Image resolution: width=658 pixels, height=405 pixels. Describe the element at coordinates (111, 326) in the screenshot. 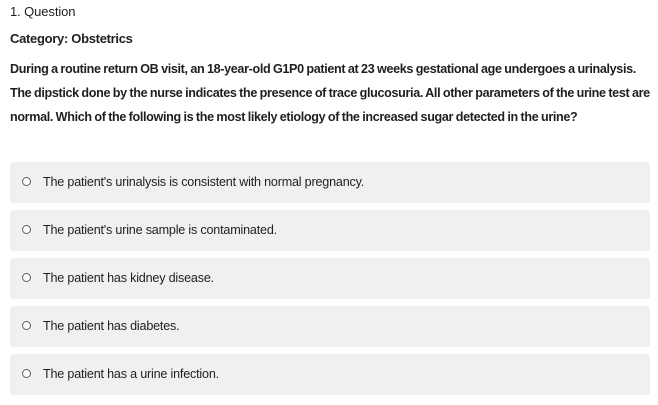

I see `answer-option-label: The patient has diabetes.` at that location.